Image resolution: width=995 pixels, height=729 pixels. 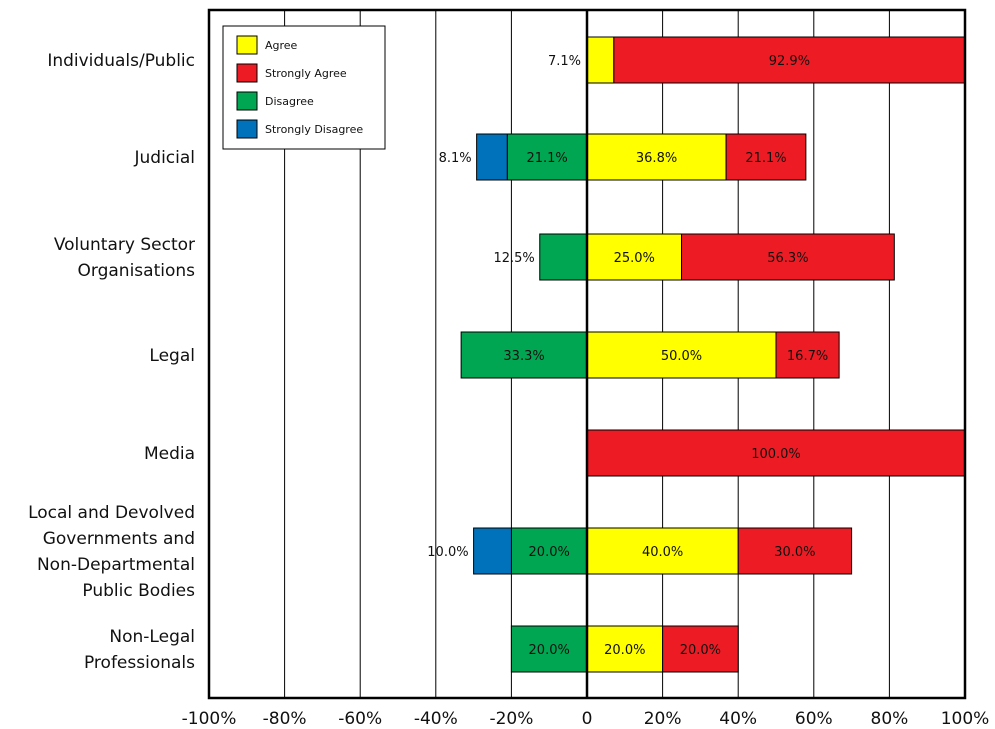 What do you see at coordinates (890, 719) in the screenshot?
I see `x-tick-label: 80%` at bounding box center [890, 719].